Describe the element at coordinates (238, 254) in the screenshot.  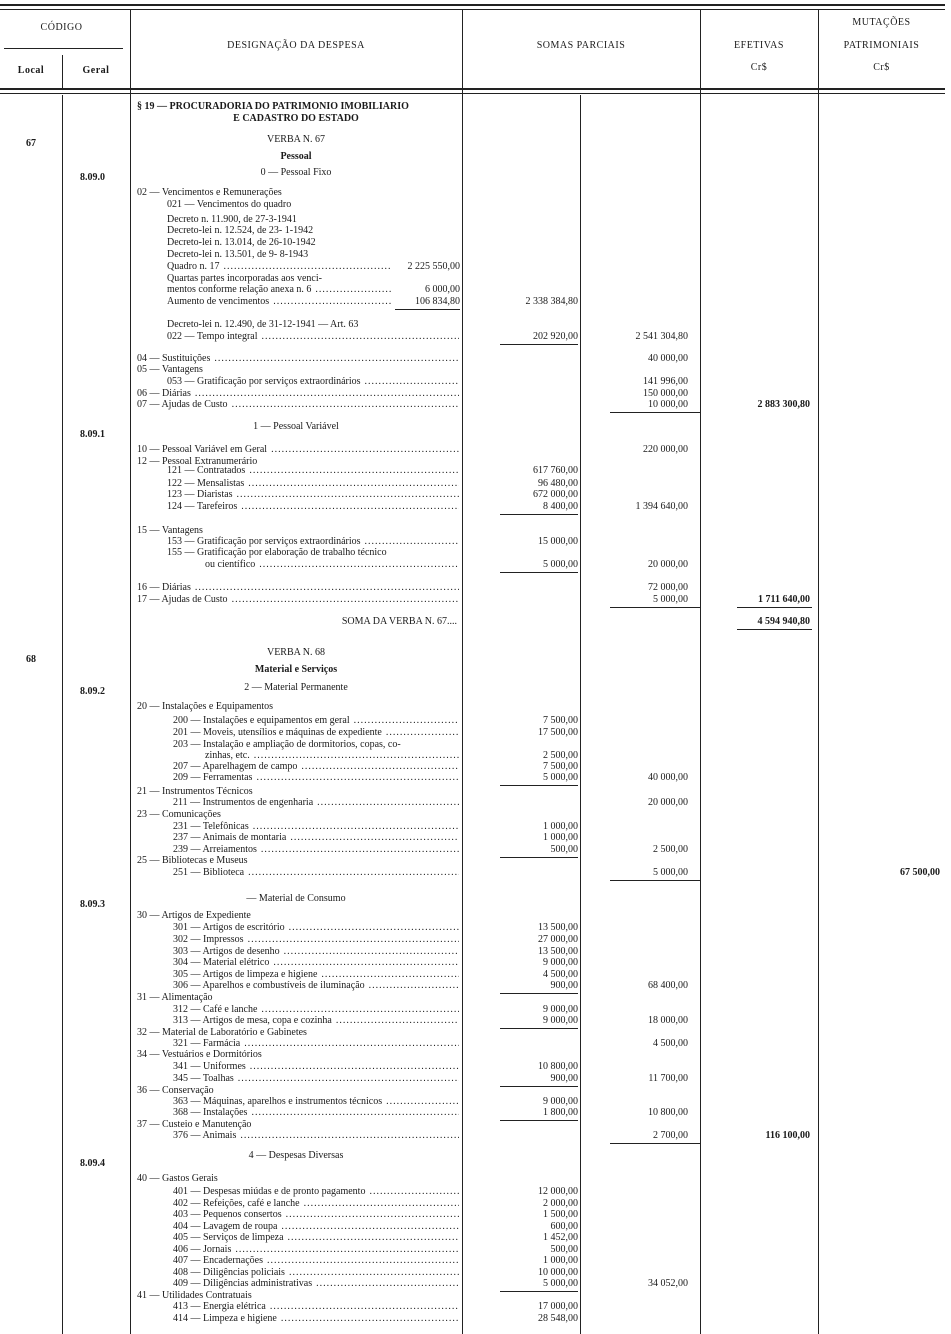
I see `description-label: Decreto-lei n. 13.501, de 9- 8-1943` at that location.